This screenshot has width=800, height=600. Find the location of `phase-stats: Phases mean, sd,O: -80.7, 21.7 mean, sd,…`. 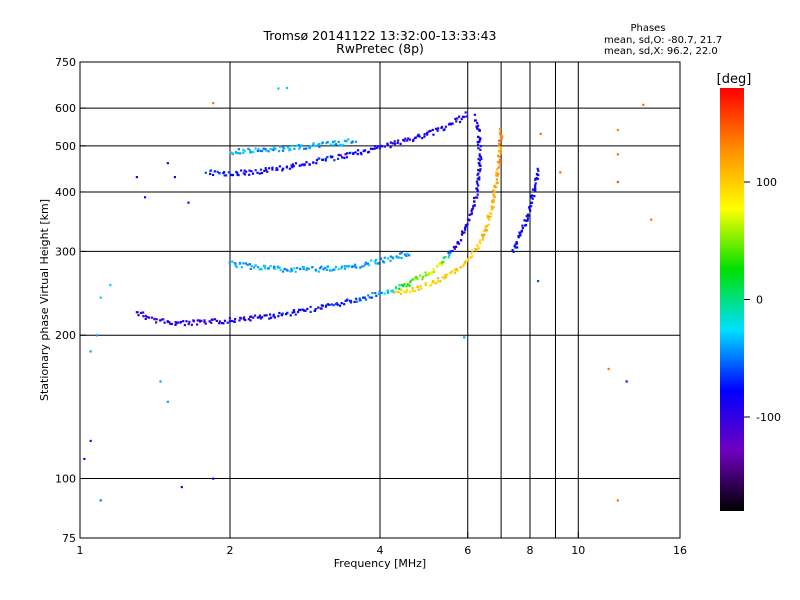

phase-stats: Phases mean, sd,O: -80.7, 21.7 mean, sd,… is located at coordinates (663, 40).